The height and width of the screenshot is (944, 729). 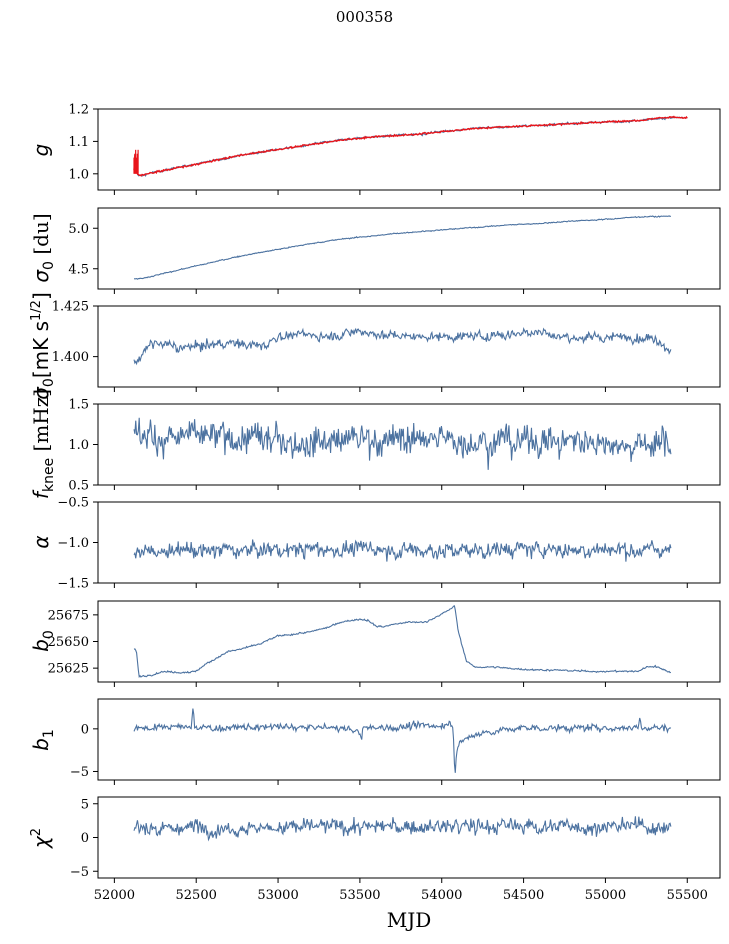 I want to click on overlay-series-line, so click(x=410, y=146).